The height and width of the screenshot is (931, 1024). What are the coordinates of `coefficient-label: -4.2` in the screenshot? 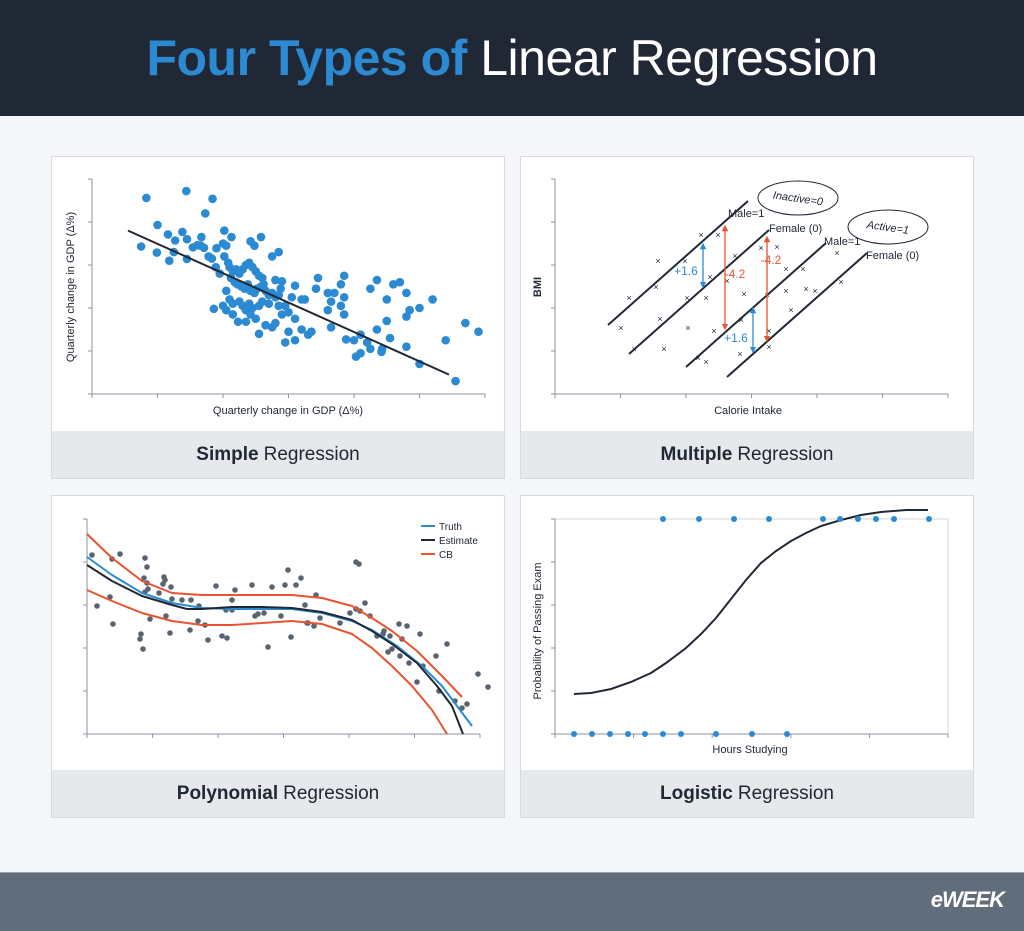 It's located at (735, 274).